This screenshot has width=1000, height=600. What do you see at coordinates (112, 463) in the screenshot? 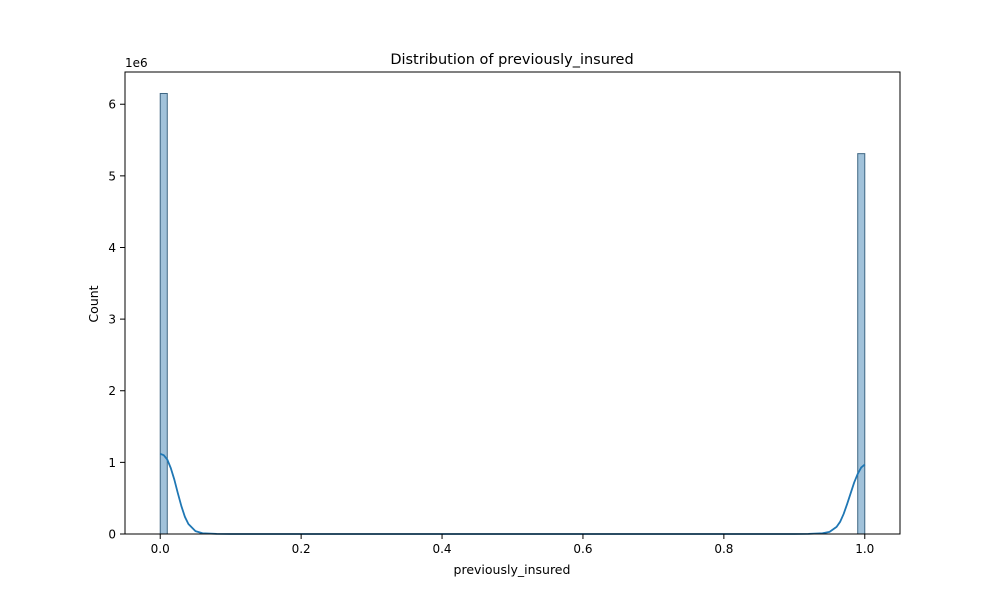
I see `y-tick-label: 1` at bounding box center [112, 463].